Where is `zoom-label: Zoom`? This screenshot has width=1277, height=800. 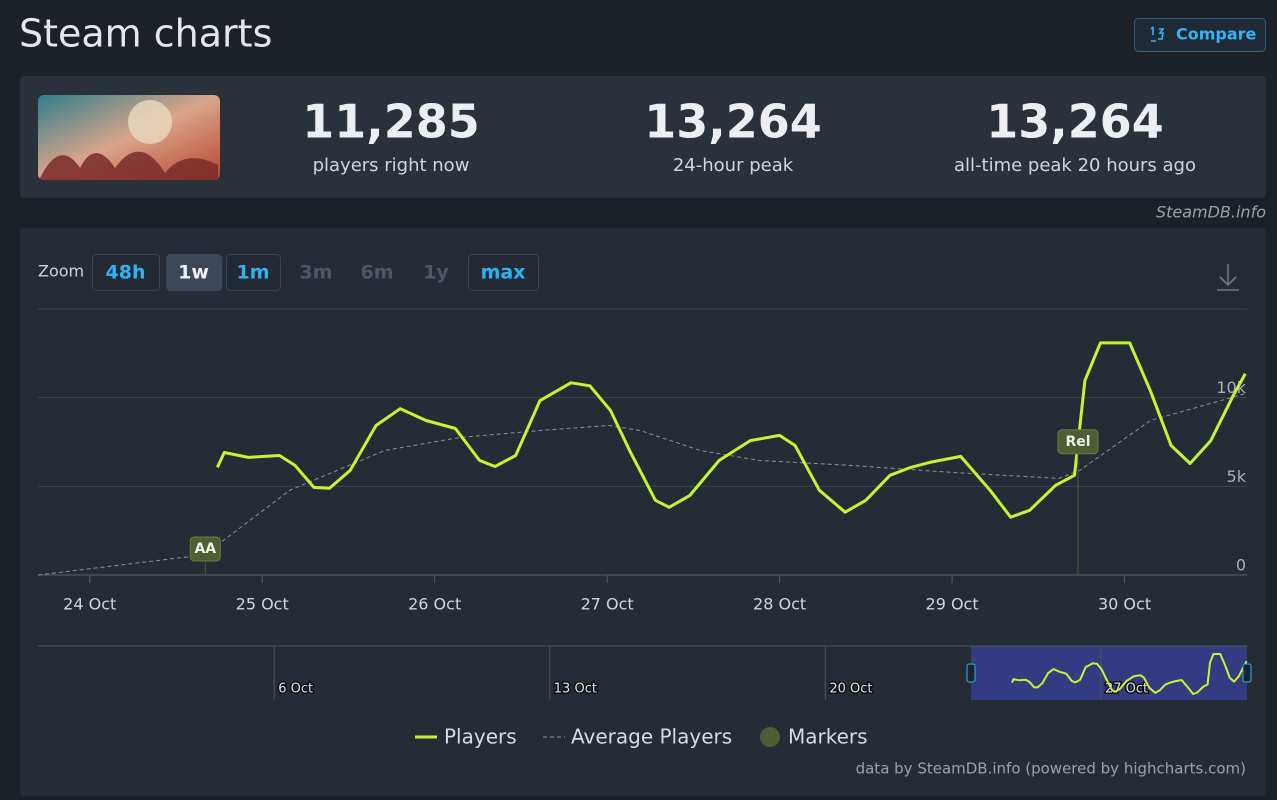
zoom-label: Zoom is located at coordinates (61, 271).